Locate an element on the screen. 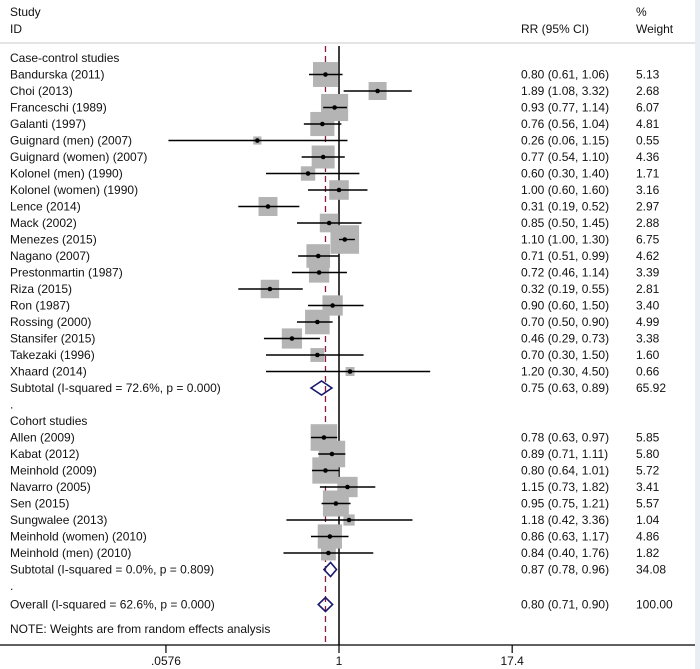 This screenshot has width=700, height=669. row-label: Rossing (2000) is located at coordinates (50, 322).